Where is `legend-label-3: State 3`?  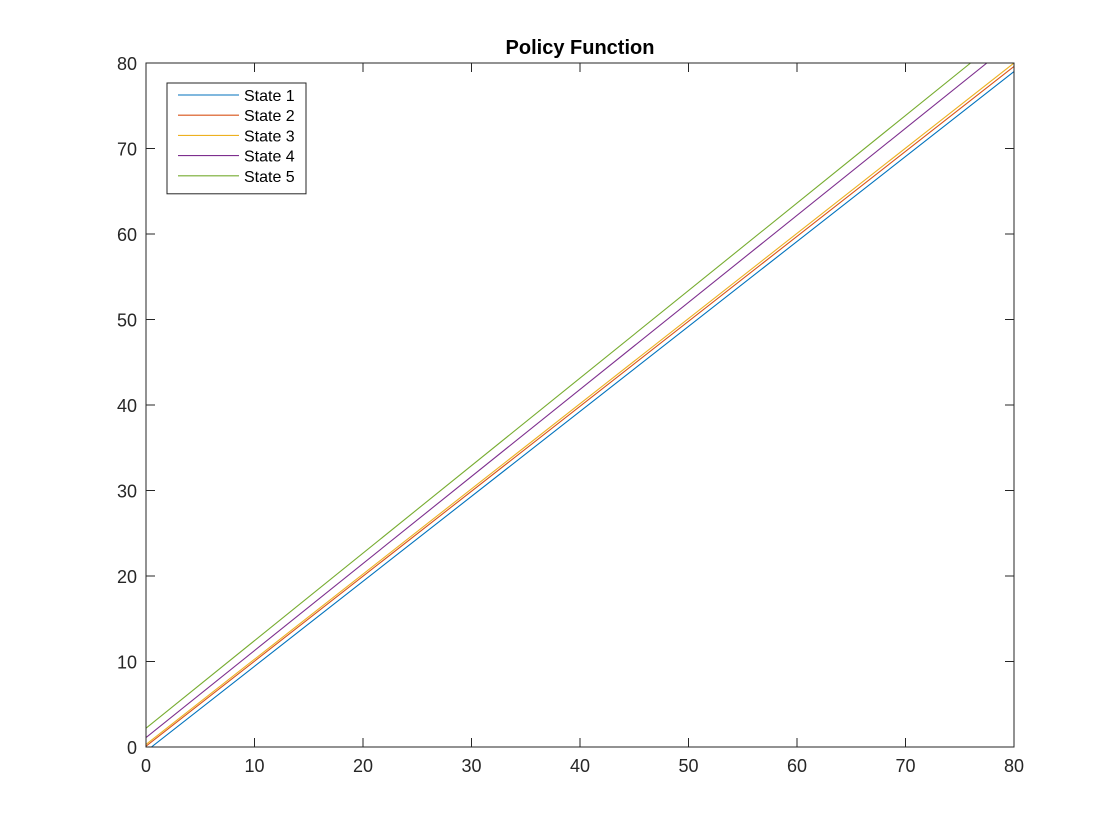
legend-label-3: State 3 is located at coordinates (269, 136).